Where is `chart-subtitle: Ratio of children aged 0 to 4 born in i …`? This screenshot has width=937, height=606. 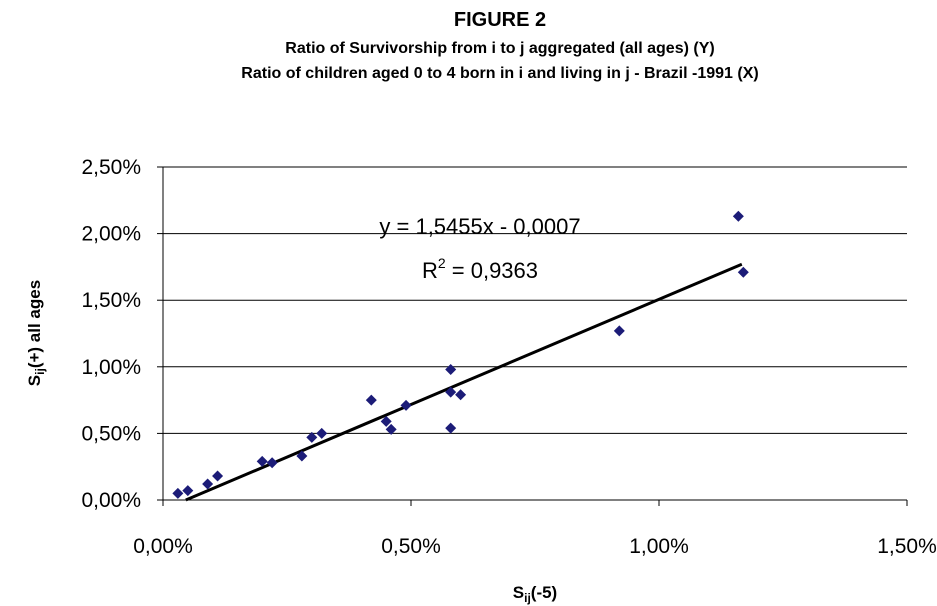
chart-subtitle: Ratio of children aged 0 to 4 born in i … is located at coordinates (499, 73).